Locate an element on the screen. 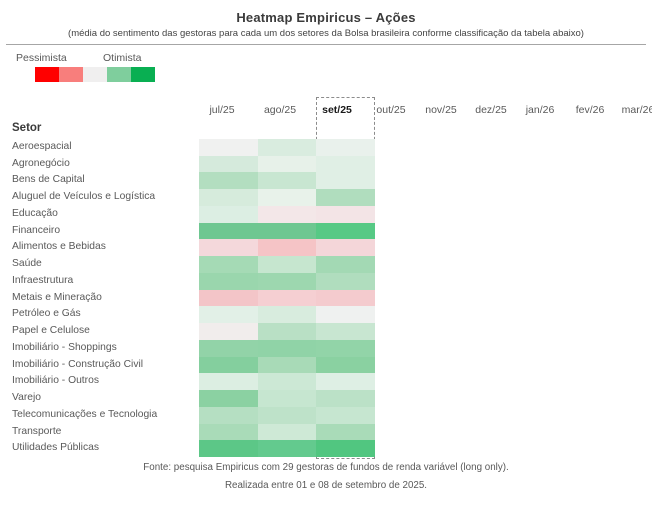  heatmap-row-18: Utilidades Públicas is located at coordinates (326, 449).